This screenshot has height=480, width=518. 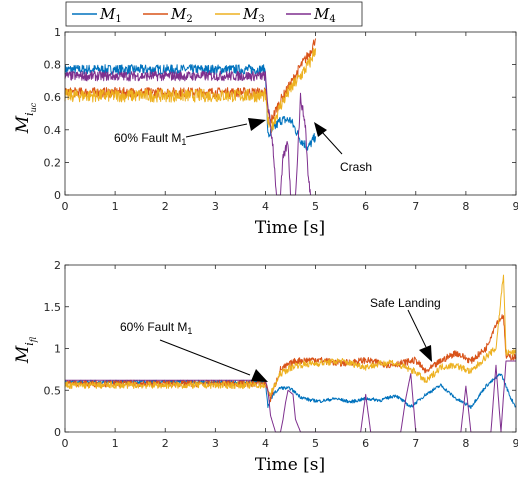 I want to click on bottom-fault-arrow-head, so click(x=259, y=375).